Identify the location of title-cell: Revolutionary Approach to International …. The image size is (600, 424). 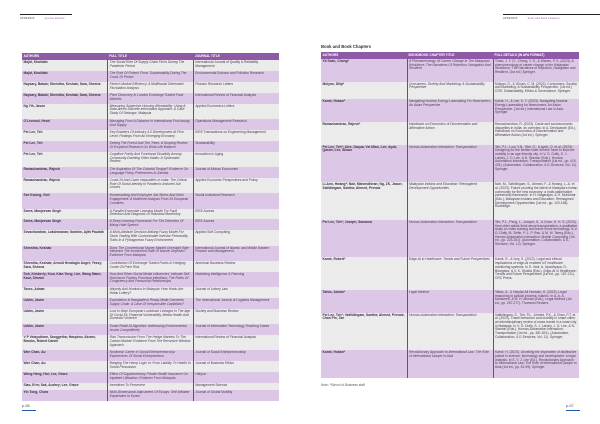
(450, 364).